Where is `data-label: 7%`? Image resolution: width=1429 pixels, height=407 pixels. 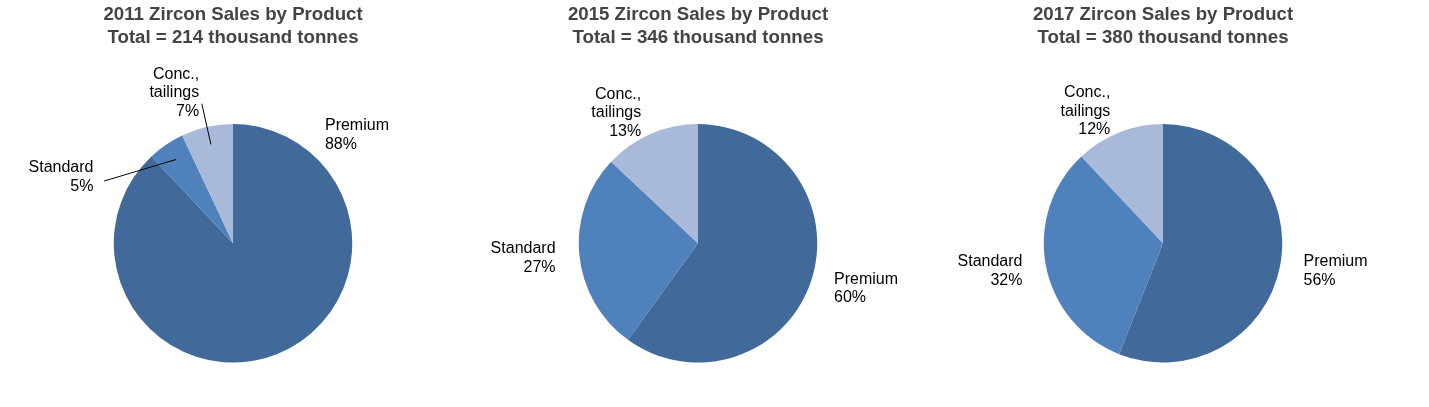 data-label: 7% is located at coordinates (188, 111).